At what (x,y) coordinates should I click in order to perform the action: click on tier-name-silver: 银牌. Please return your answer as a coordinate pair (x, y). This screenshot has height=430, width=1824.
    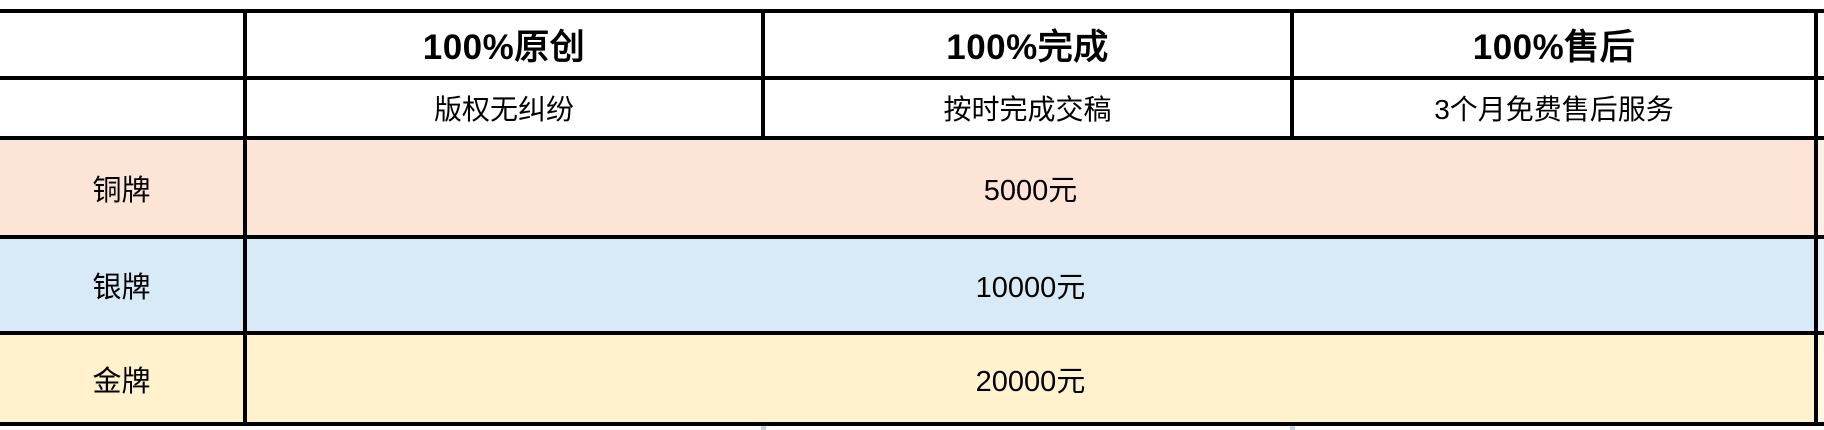
    Looking at the image, I should click on (121, 288).